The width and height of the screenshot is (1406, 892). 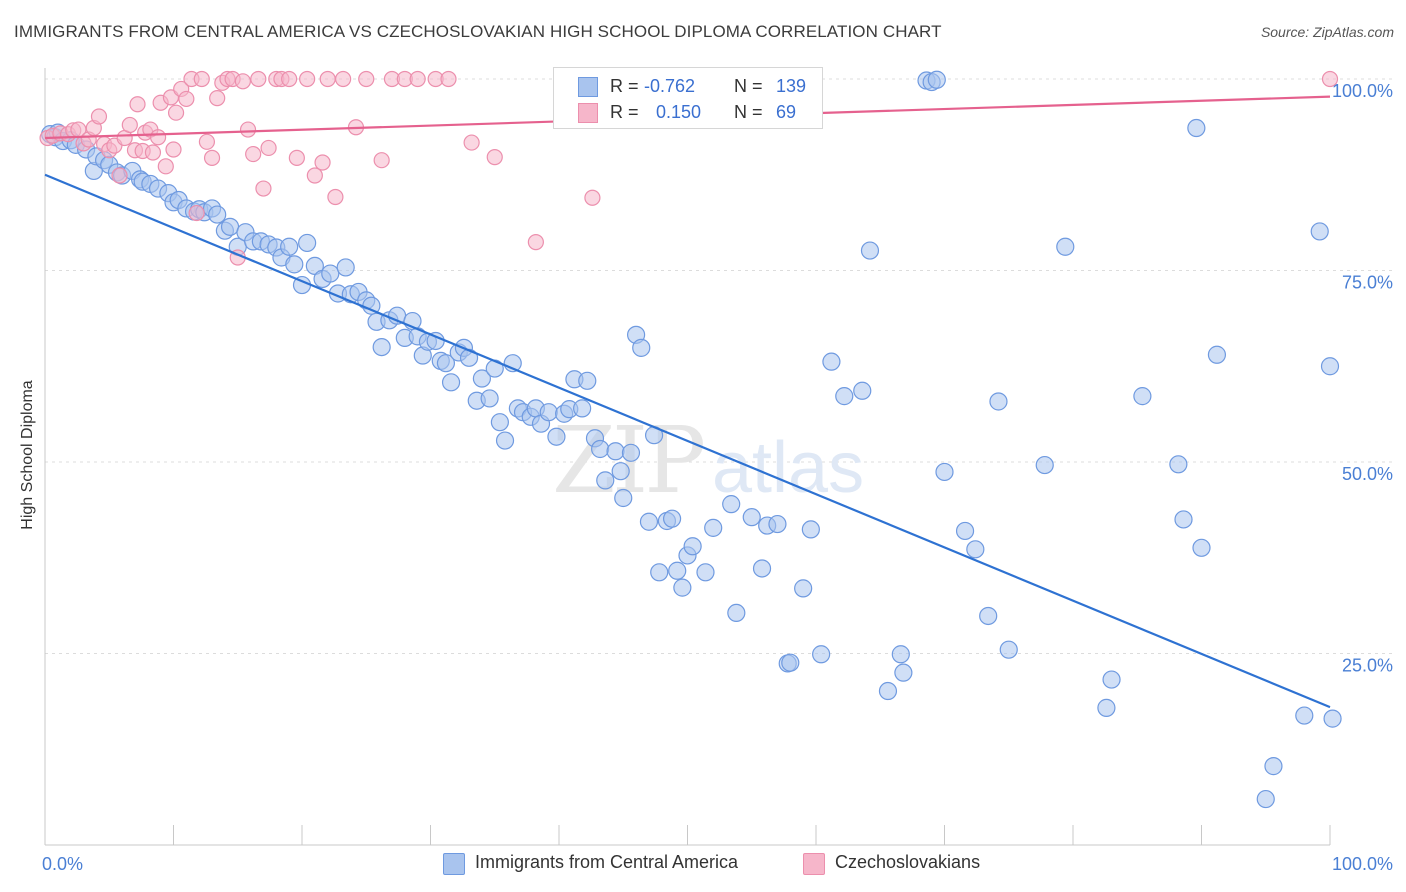 I want to click on y-tick-label: 100.0%, so click(x=1362, y=91).